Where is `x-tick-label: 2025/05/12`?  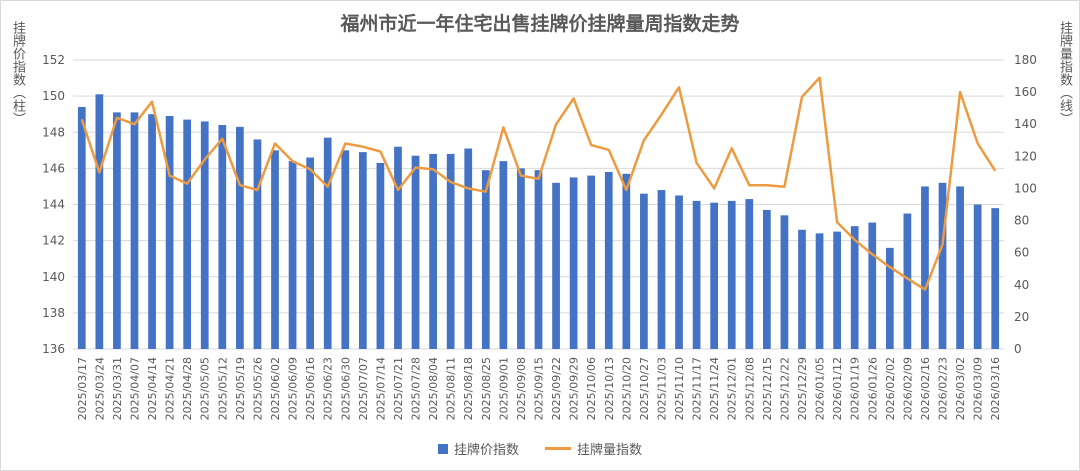 x-tick-label: 2025/05/12 is located at coordinates (222, 388).